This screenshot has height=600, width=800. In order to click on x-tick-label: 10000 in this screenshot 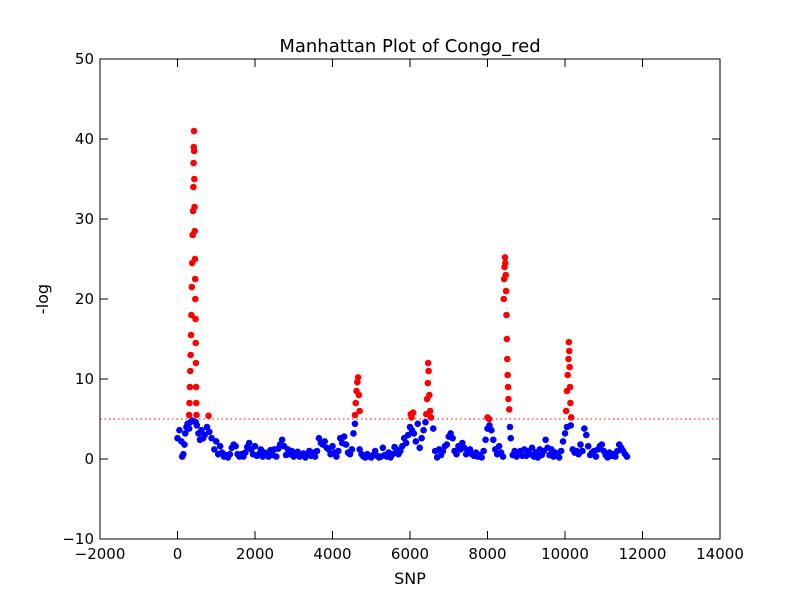, I will do `click(565, 554)`.